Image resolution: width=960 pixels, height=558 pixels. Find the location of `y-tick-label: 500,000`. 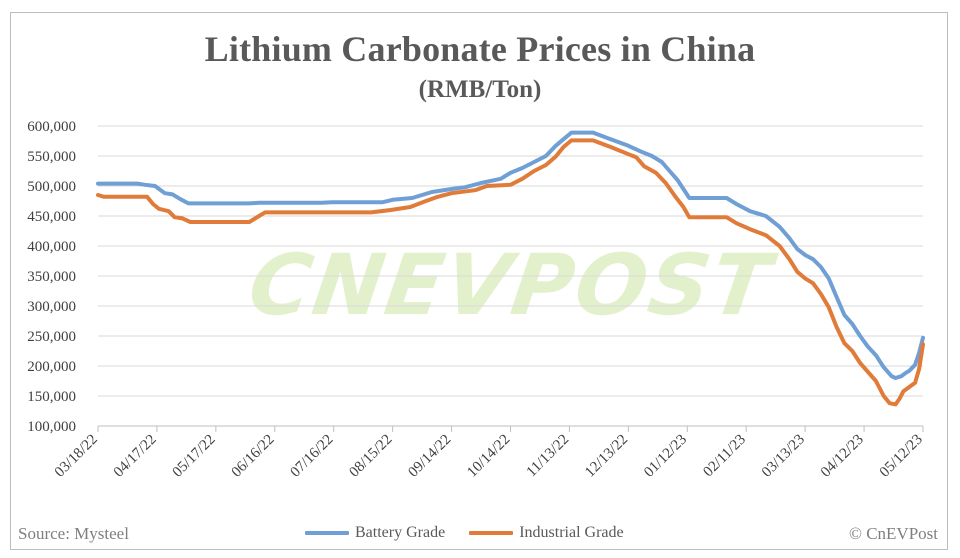

y-tick-label: 500,000 is located at coordinates (51, 187).